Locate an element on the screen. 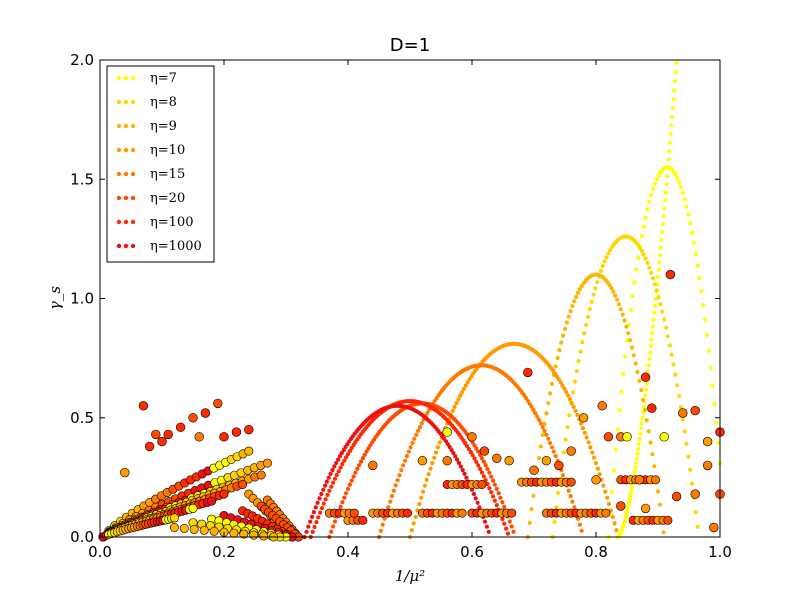 The image size is (800, 597). y-tick-label: 1.0 is located at coordinates (82, 299).